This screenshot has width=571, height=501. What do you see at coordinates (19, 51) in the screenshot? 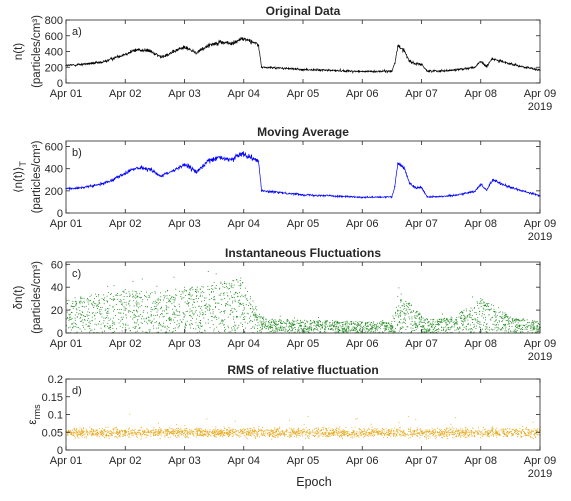
I see `y-axis-label: n(t)` at bounding box center [19, 51].